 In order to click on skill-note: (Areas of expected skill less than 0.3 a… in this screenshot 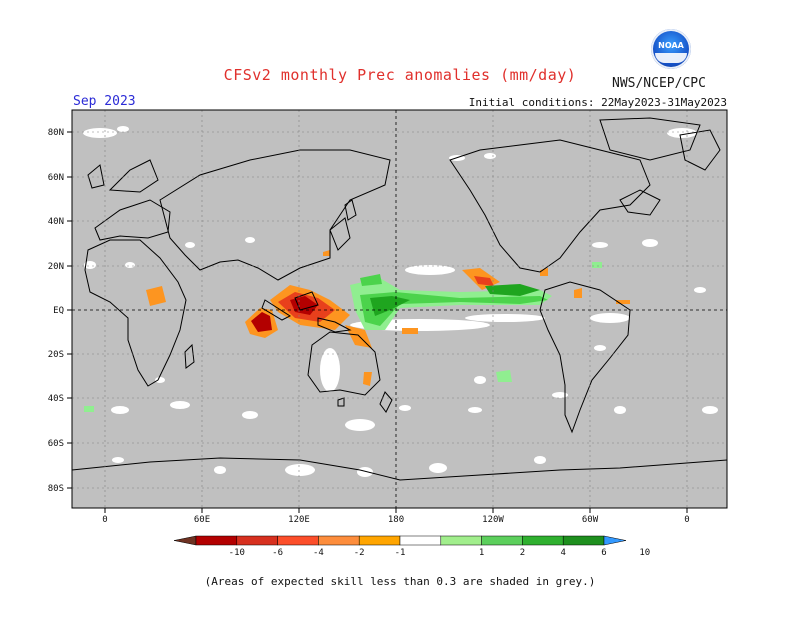, I will do `click(400, 581)`.